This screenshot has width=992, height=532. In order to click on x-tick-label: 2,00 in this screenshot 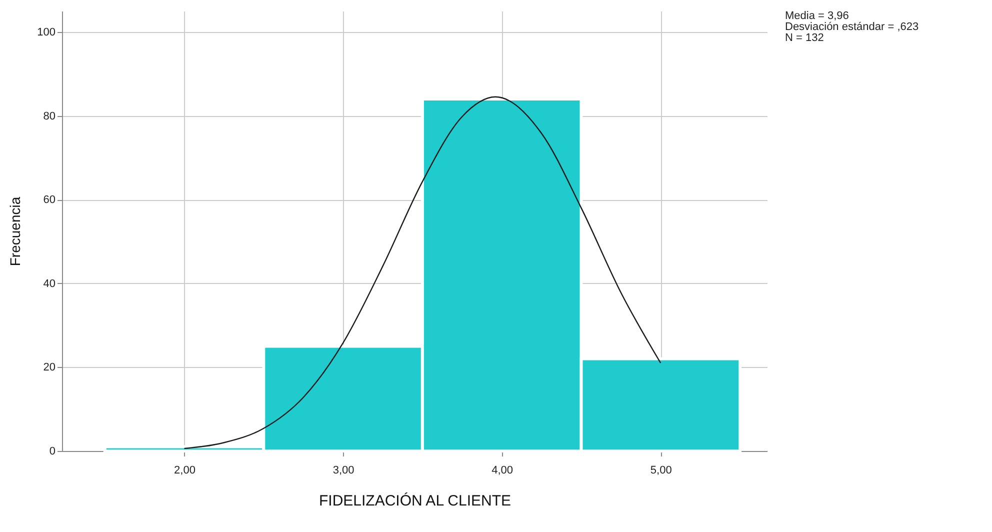, I will do `click(185, 470)`.